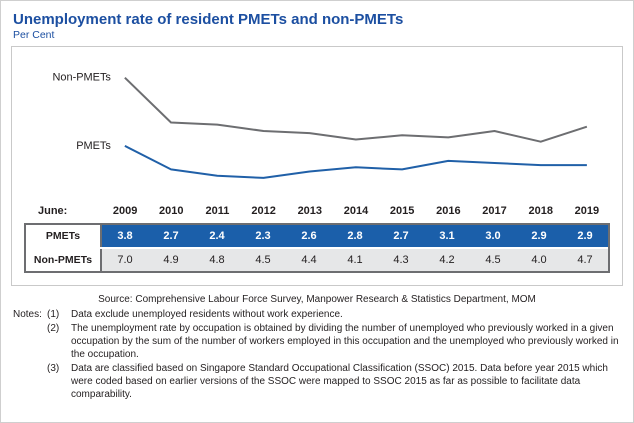 This screenshot has width=634, height=423. I want to click on table-cell: 2.6, so click(309, 236).